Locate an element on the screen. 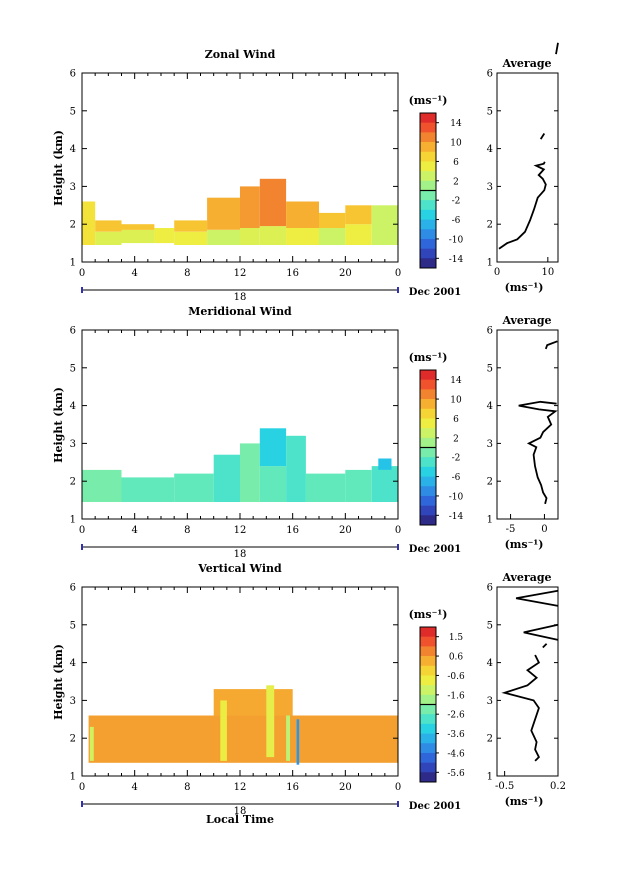  date-label: Dec 2001 is located at coordinates (435, 549).